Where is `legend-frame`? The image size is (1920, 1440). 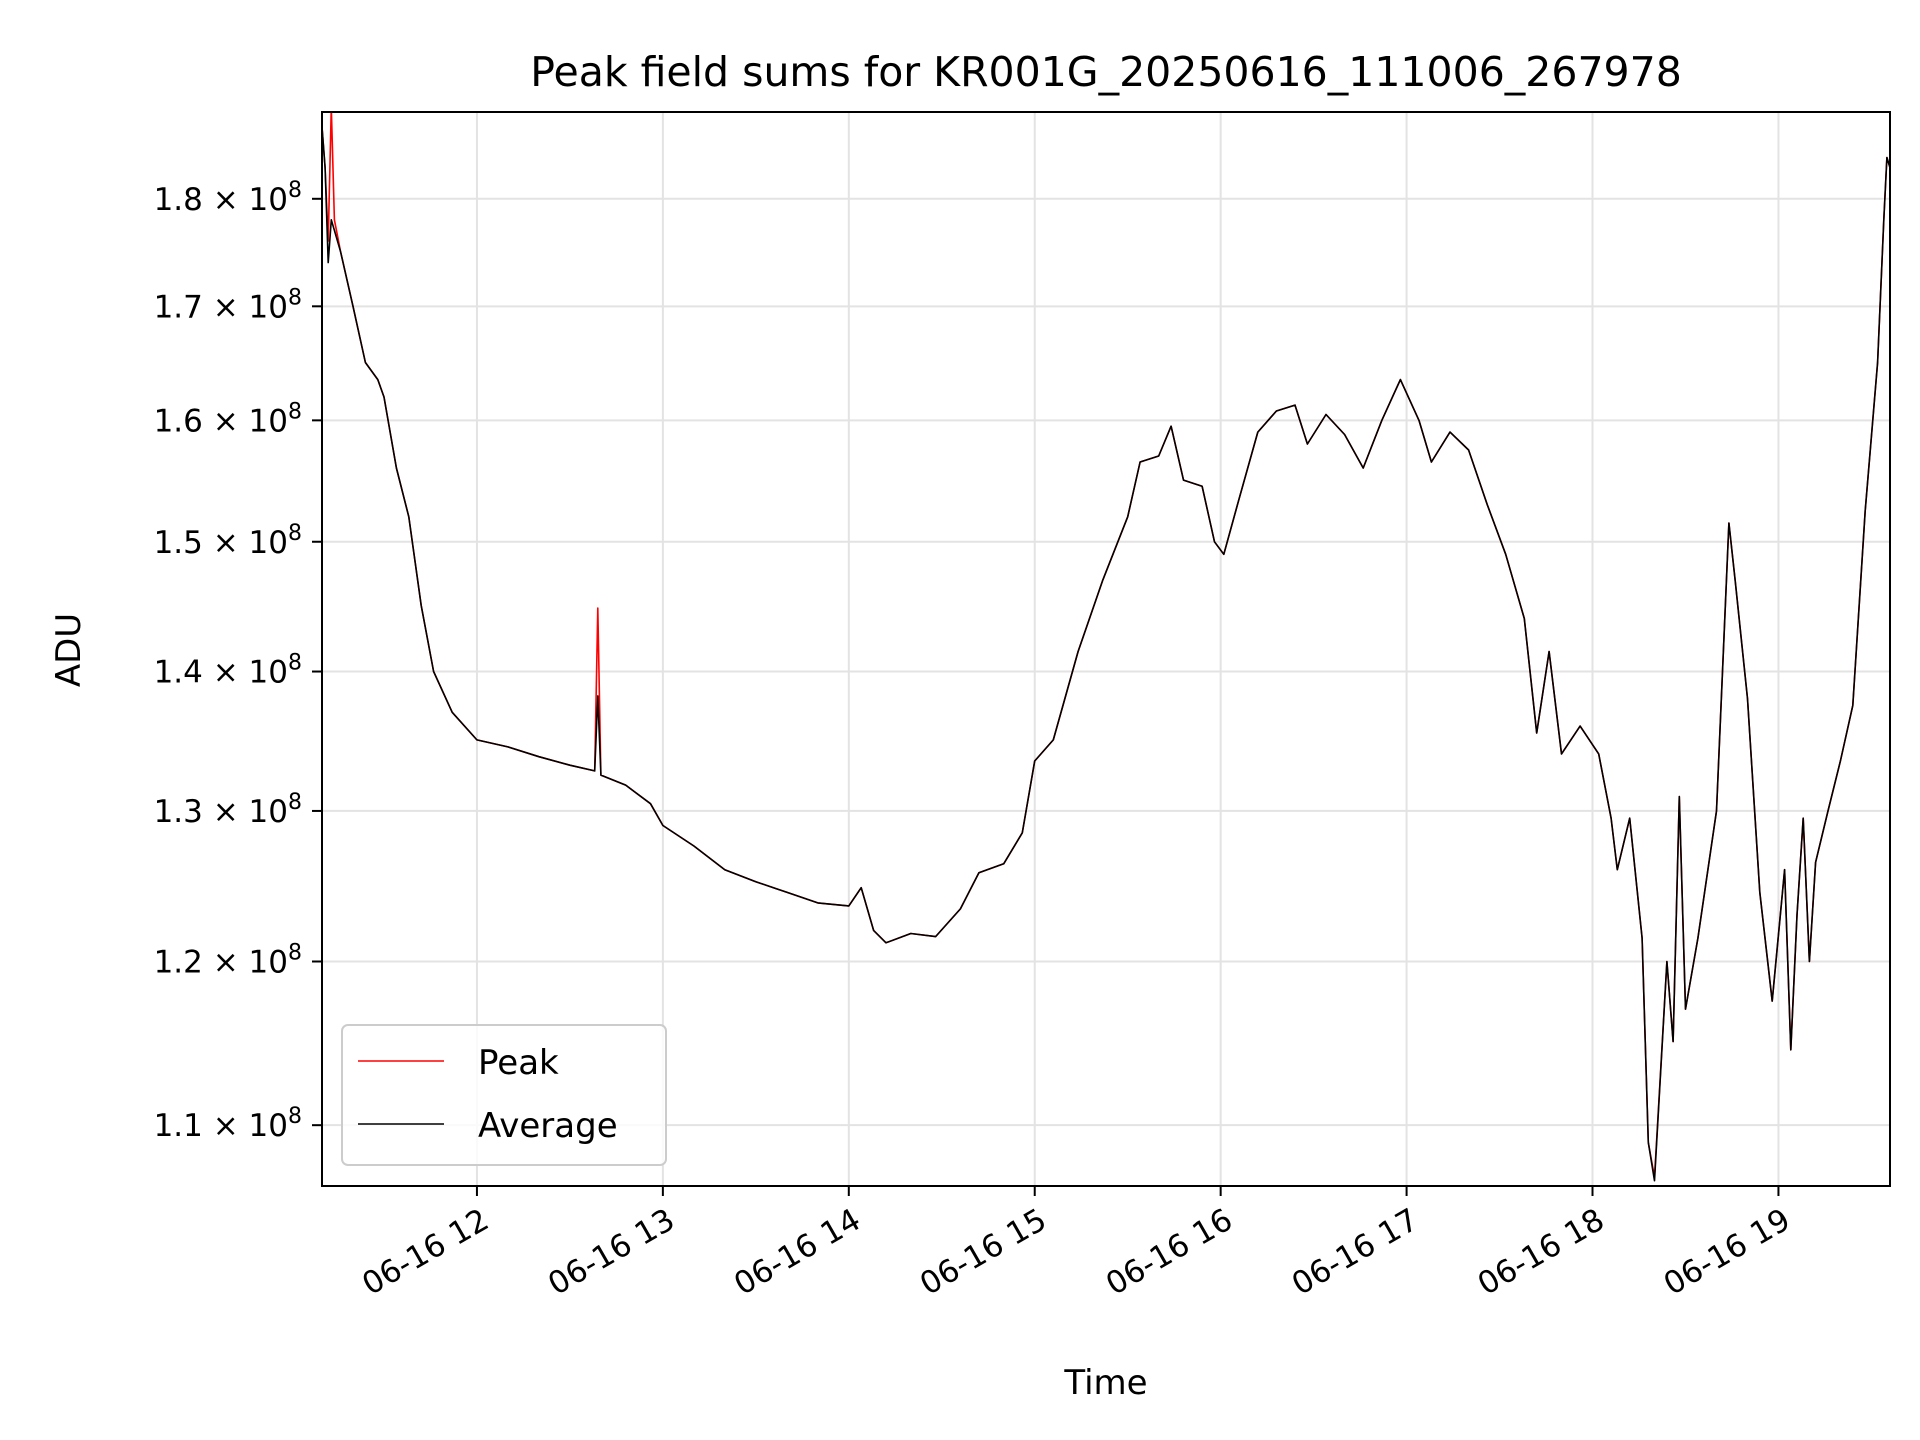 legend-frame is located at coordinates (504, 1095).